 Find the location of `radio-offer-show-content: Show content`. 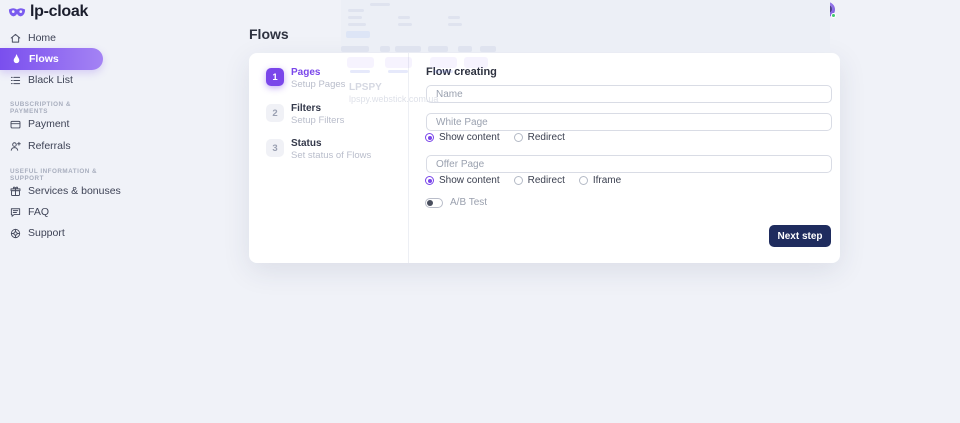

radio-offer-show-content: Show content is located at coordinates (462, 180).